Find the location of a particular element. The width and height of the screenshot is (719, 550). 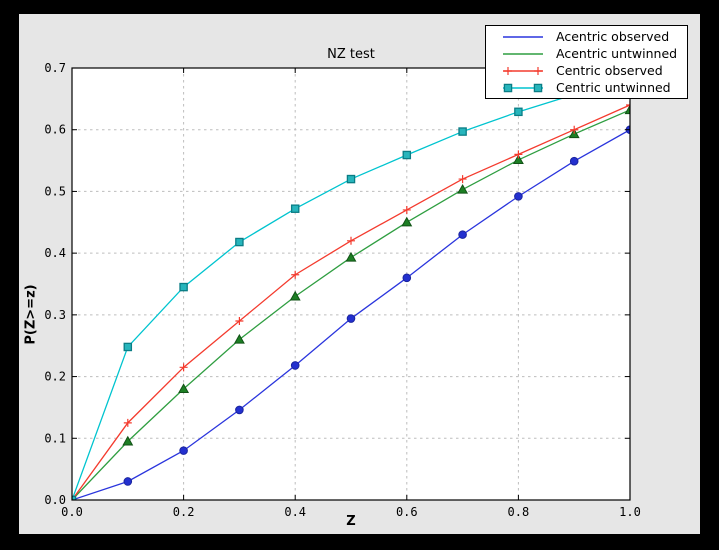

legend-item-centric-untwinned: Centric untwinned is located at coordinates (586, 87).